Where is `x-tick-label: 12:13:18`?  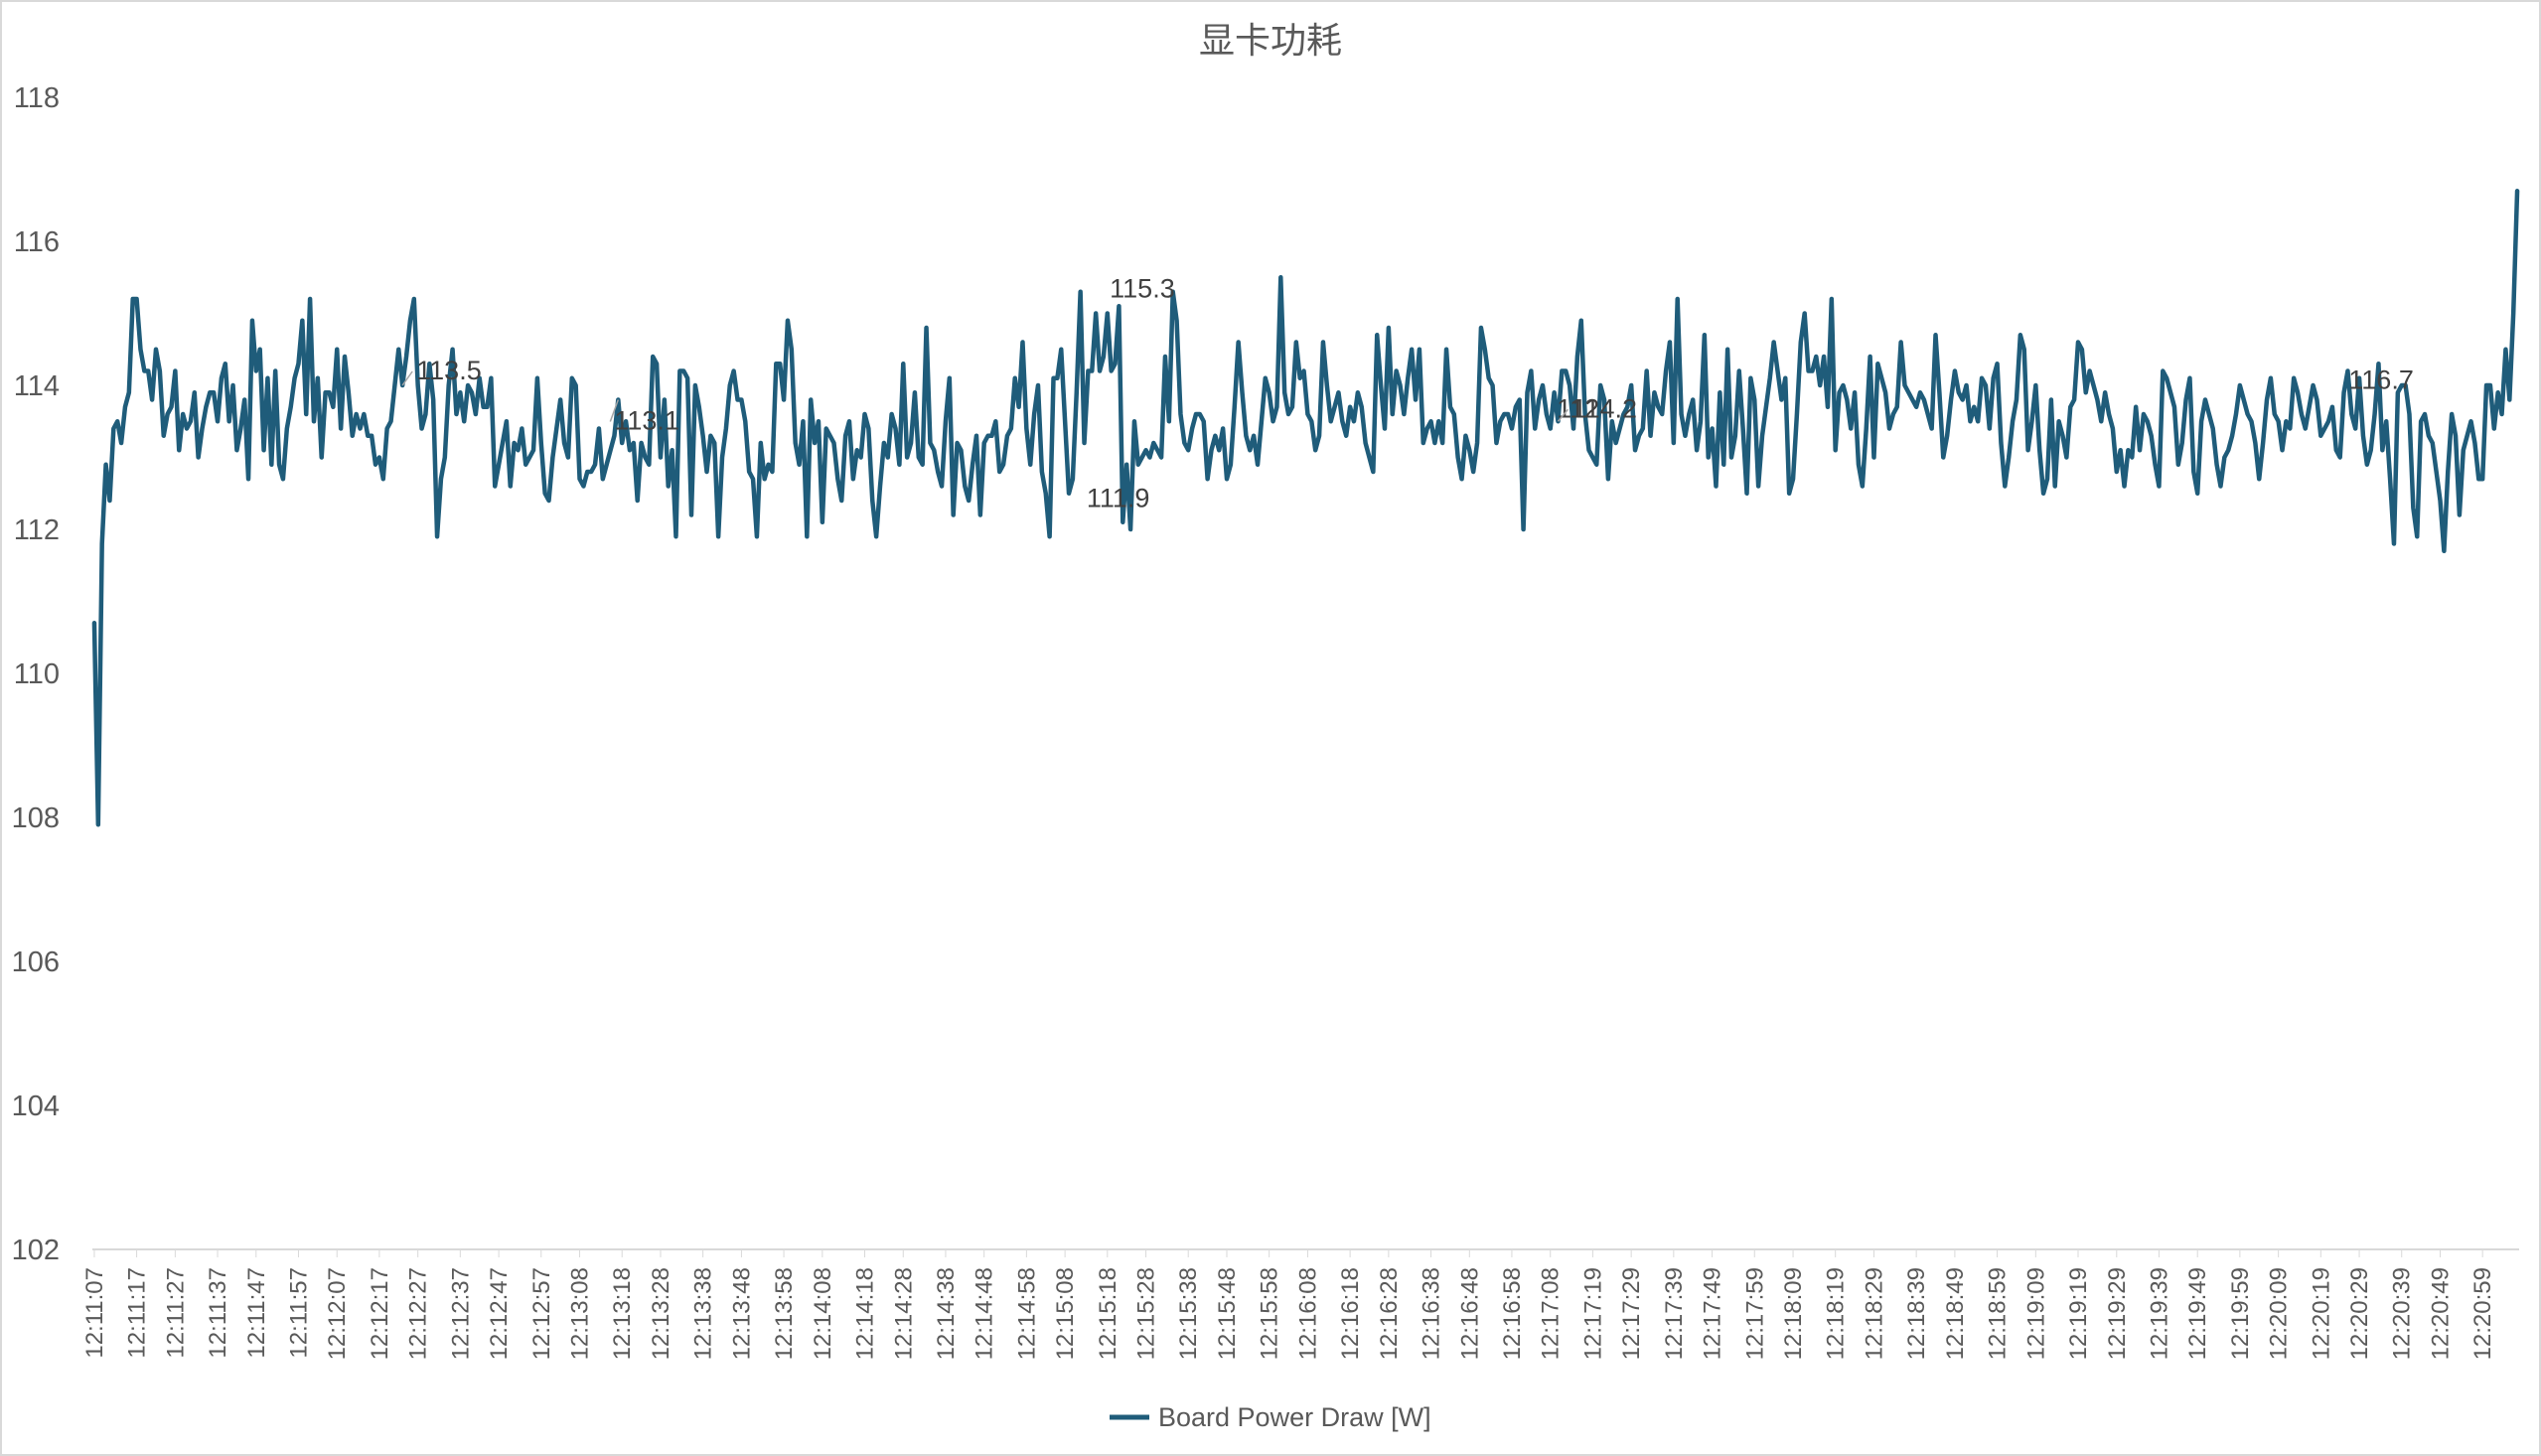 x-tick-label: 12:13:18 is located at coordinates (622, 1313).